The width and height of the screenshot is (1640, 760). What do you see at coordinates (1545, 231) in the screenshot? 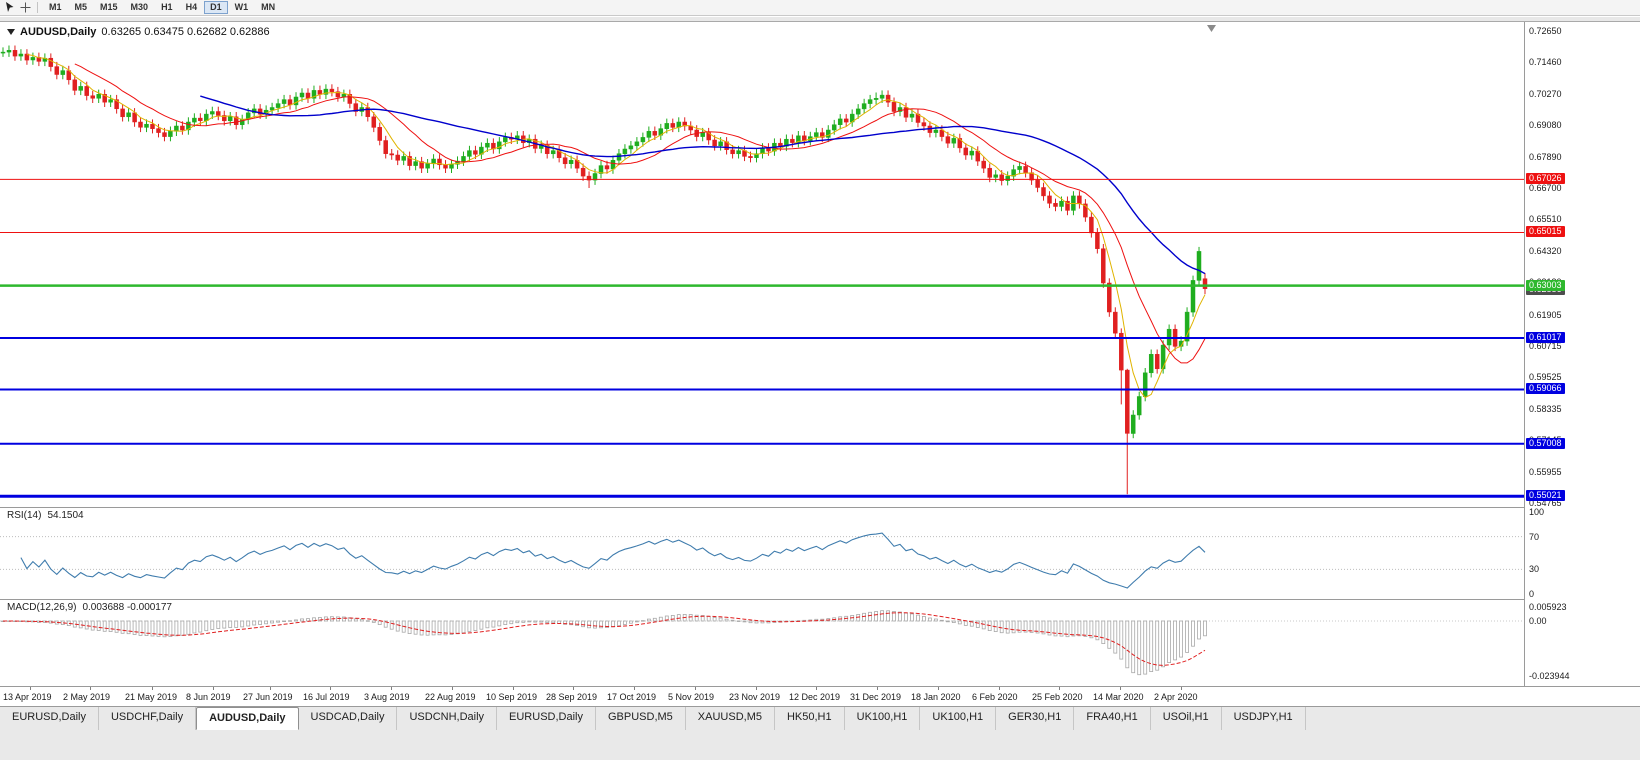
I see `price-tag-0.65015: 0.65015` at bounding box center [1545, 231].